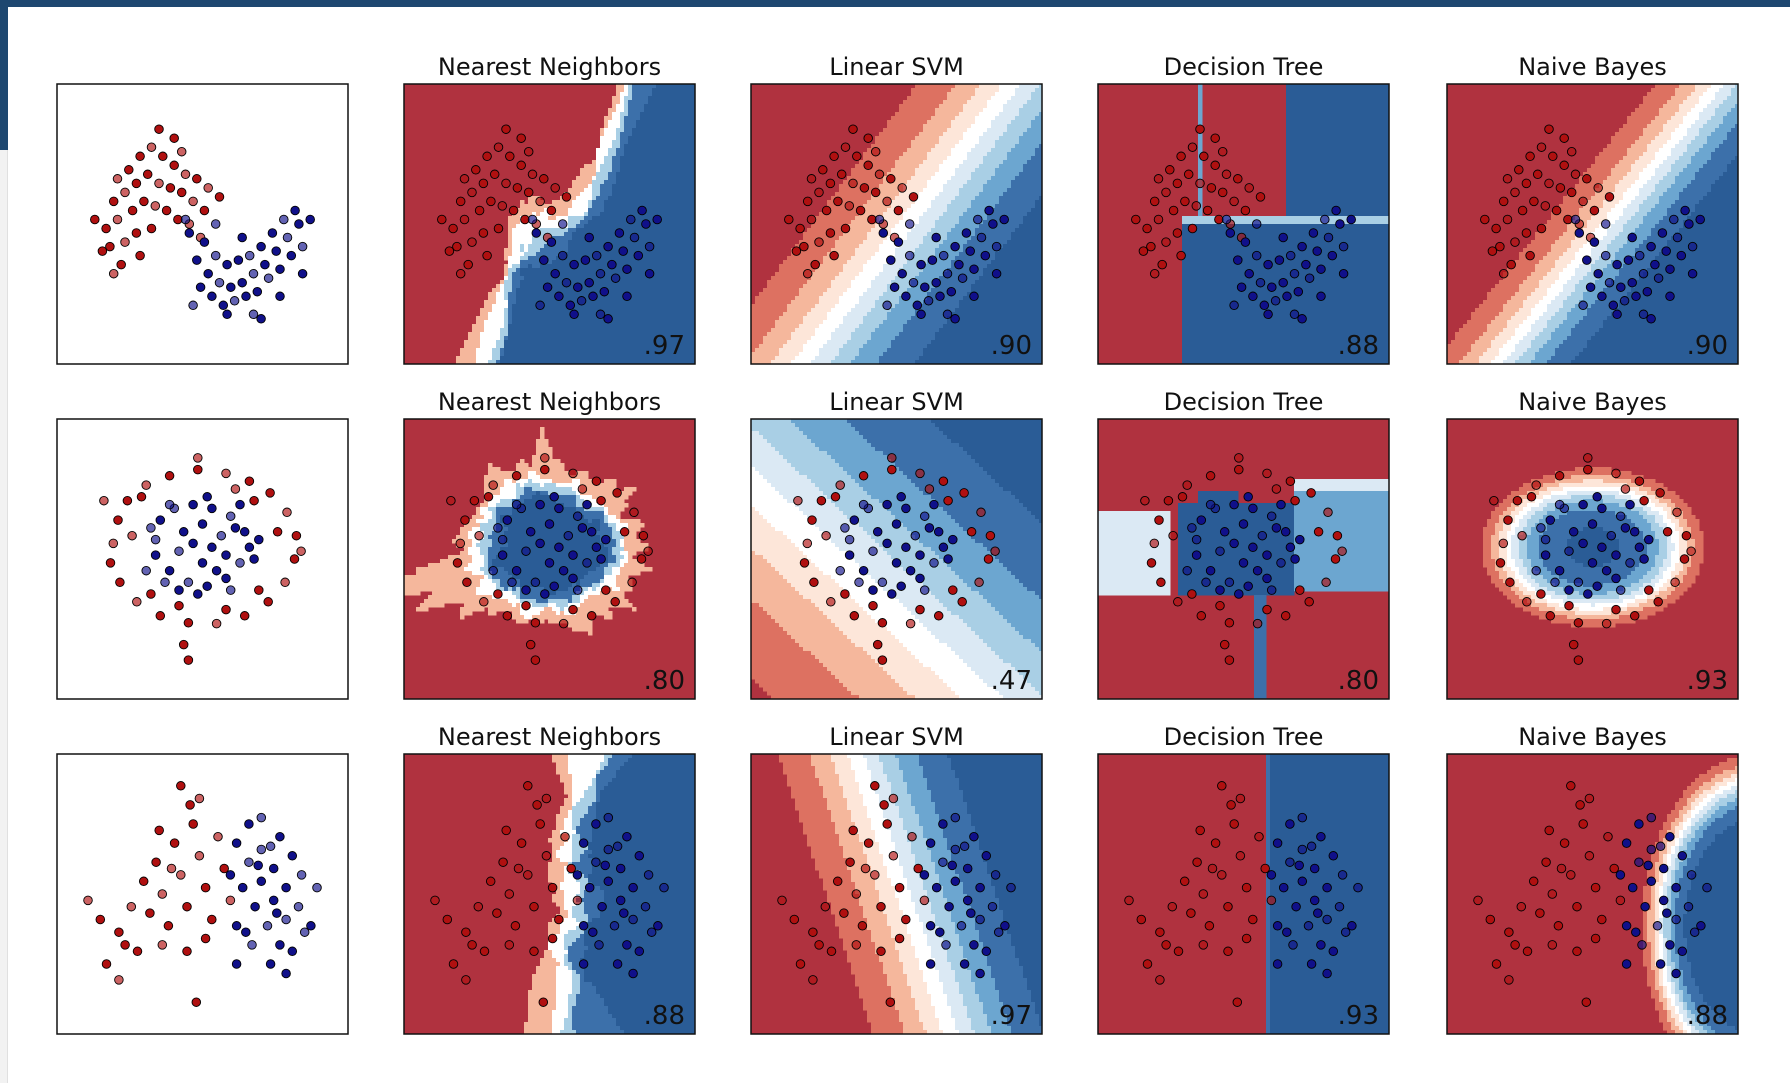 The image size is (1790, 1083). I want to click on subplot-title: Naive Bayes, so click(1592, 737).